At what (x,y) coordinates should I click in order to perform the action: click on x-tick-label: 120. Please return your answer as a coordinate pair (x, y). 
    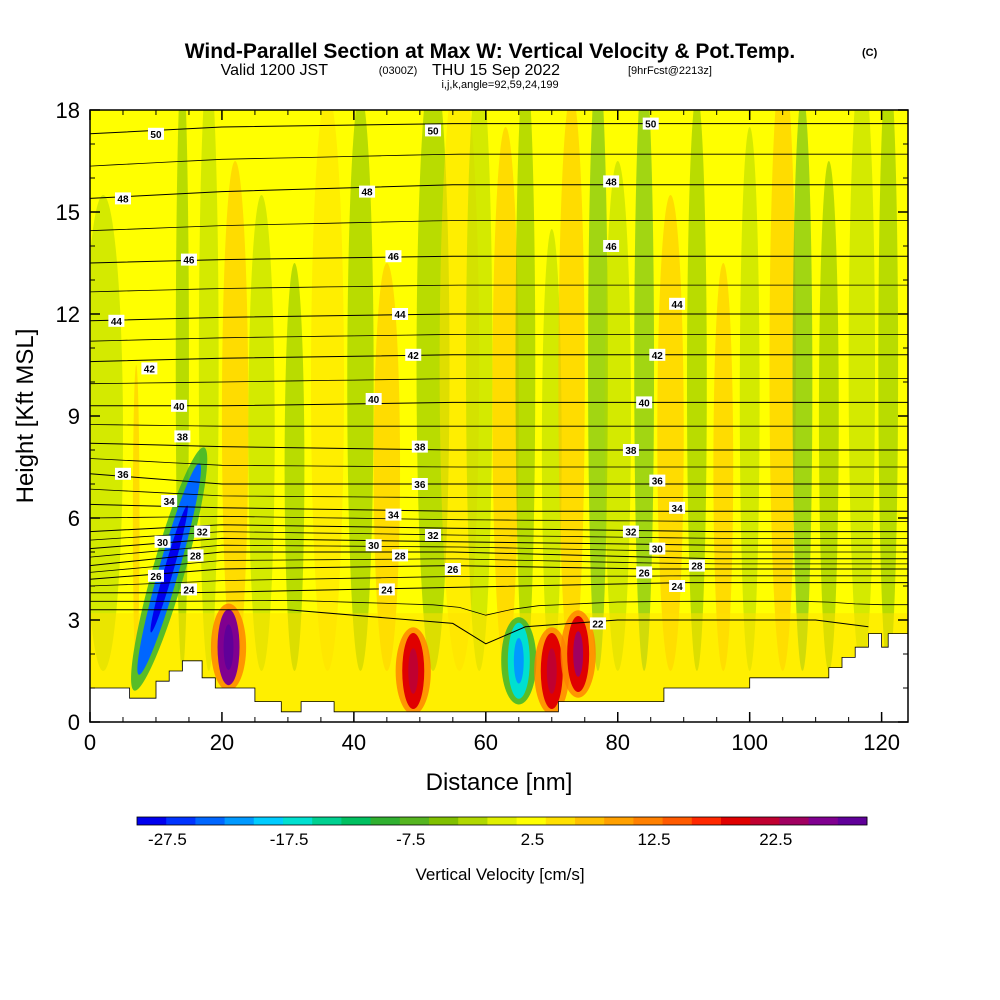
    Looking at the image, I should click on (881, 742).